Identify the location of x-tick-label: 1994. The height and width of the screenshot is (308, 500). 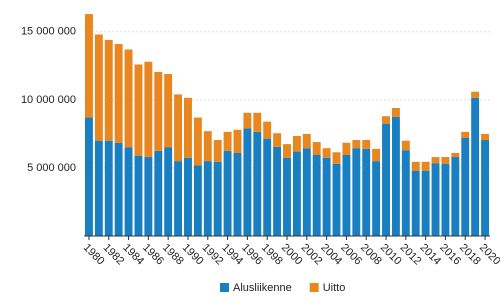
(232, 255).